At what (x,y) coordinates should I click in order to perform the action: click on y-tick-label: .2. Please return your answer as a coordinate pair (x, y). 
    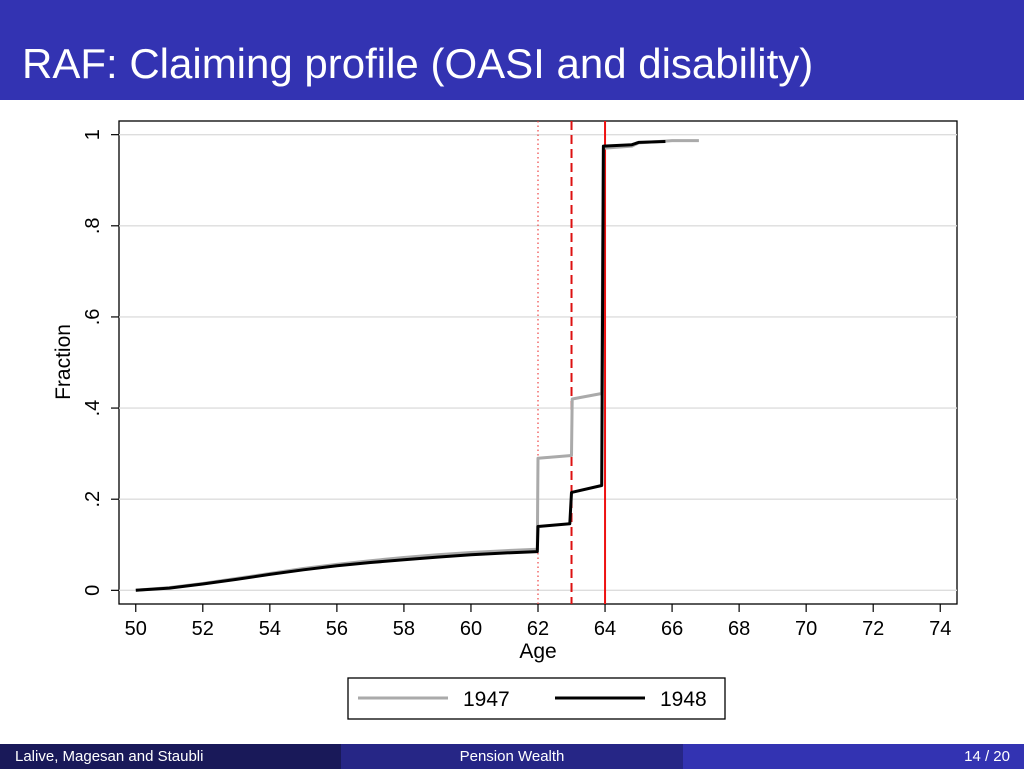
    Looking at the image, I should click on (93, 499).